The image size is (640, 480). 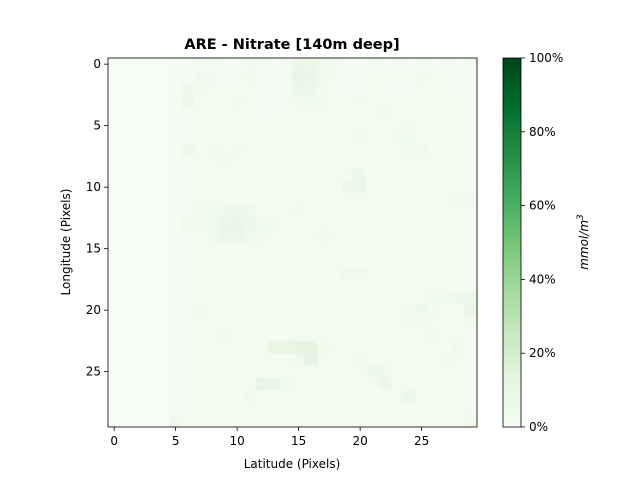 What do you see at coordinates (542, 353) in the screenshot?
I see `colorbar-tick-label: 20%` at bounding box center [542, 353].